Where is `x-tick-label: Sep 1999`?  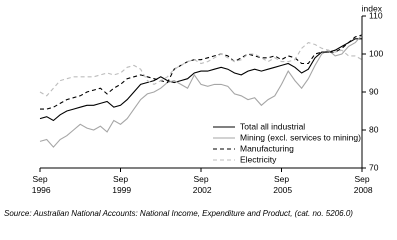 x-tick-label: Sep 1999 is located at coordinates (121, 184).